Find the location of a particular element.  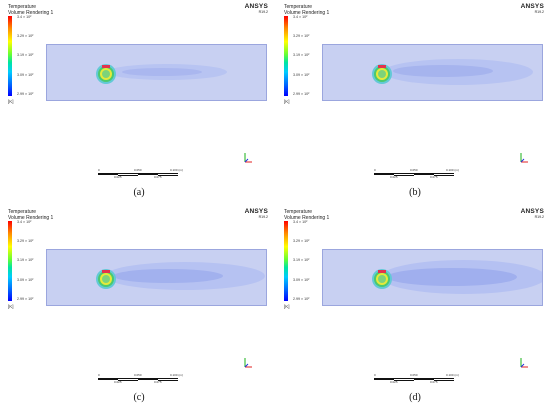

panel-caption: (d) is located at coordinates (415, 397).